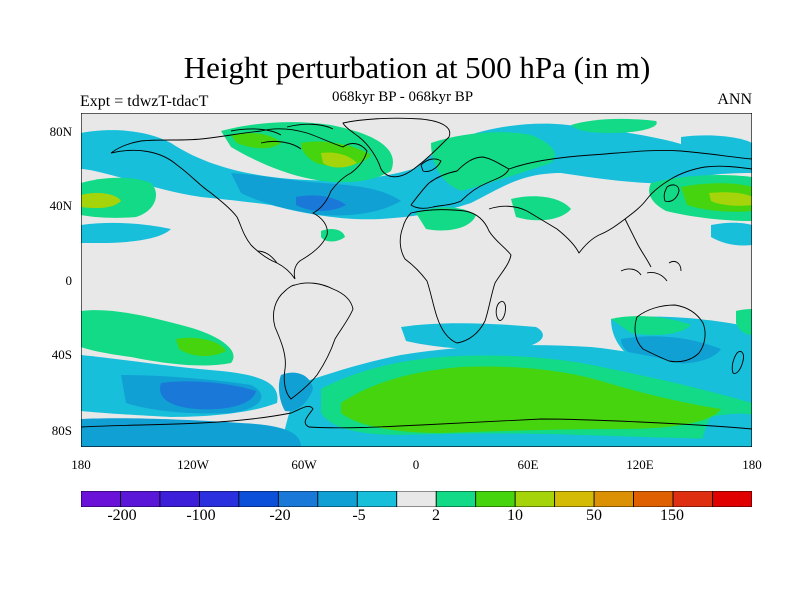  What do you see at coordinates (282, 136) in the screenshot?
I see `coast-arctic-islands` at bounding box center [282, 136].